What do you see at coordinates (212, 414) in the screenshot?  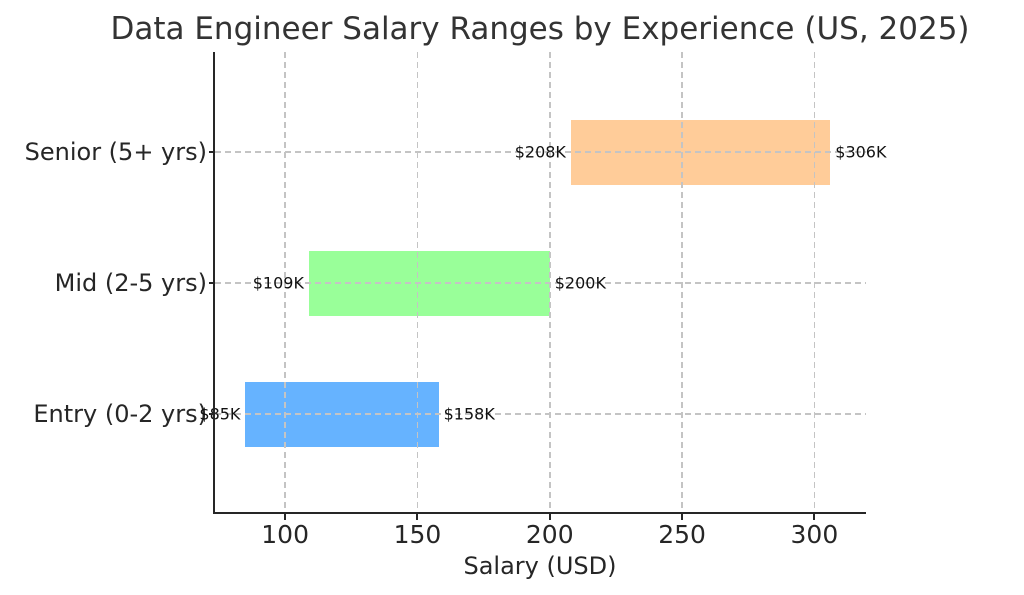 I see `y-tick-mark-entry-0-2-yrs` at bounding box center [212, 414].